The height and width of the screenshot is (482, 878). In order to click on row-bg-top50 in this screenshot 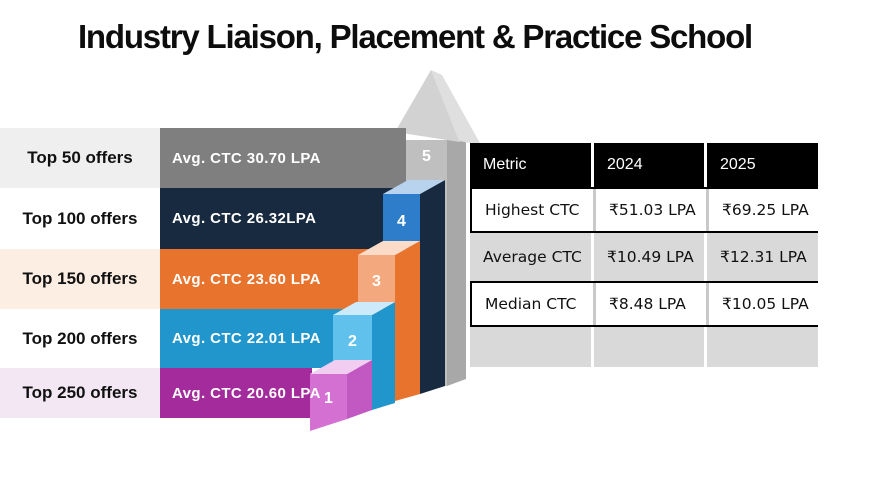, I will do `click(80, 158)`.